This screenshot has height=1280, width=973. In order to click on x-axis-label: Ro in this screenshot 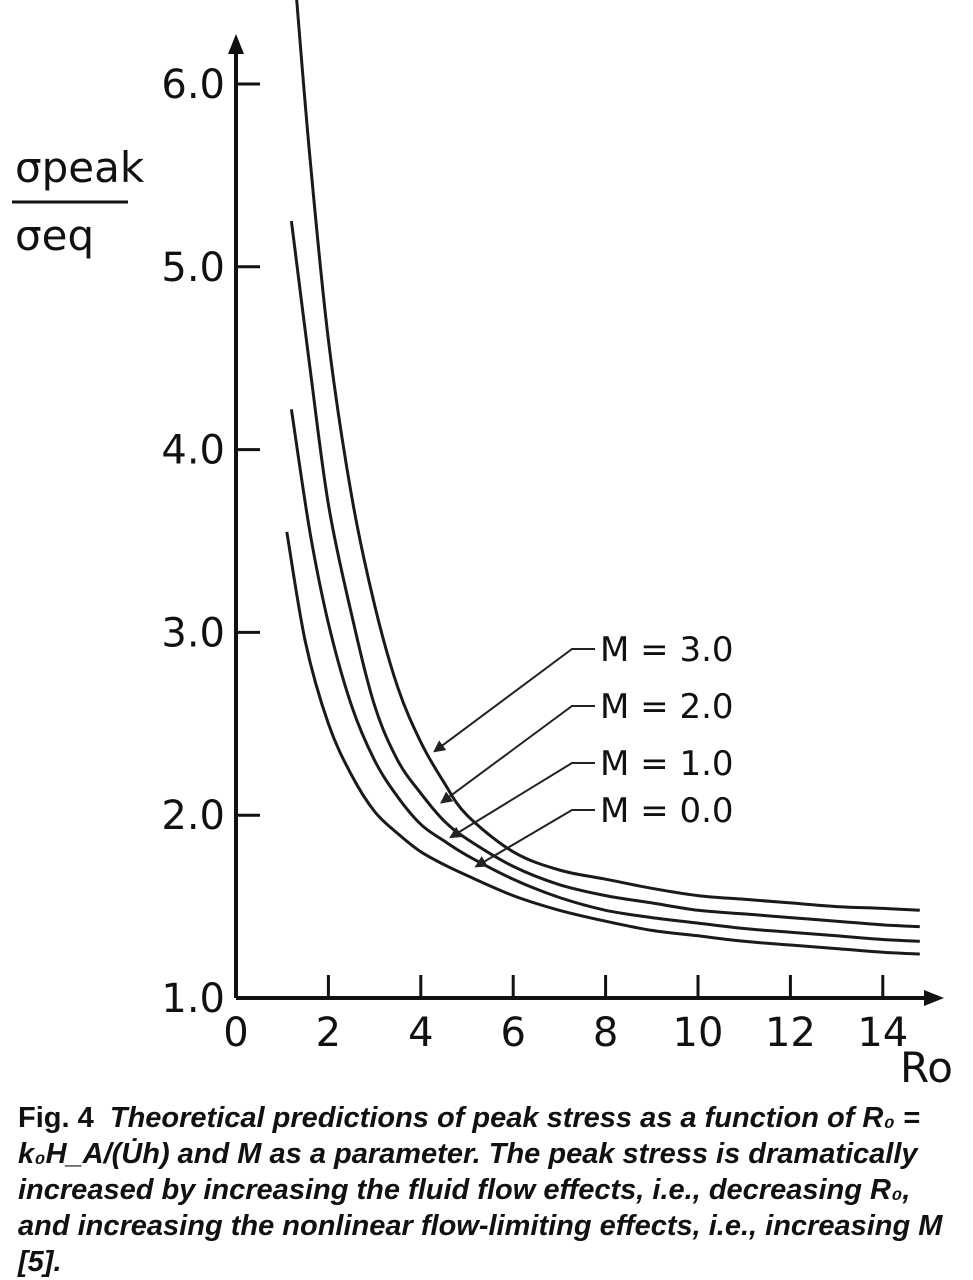, I will do `click(926, 1066)`.